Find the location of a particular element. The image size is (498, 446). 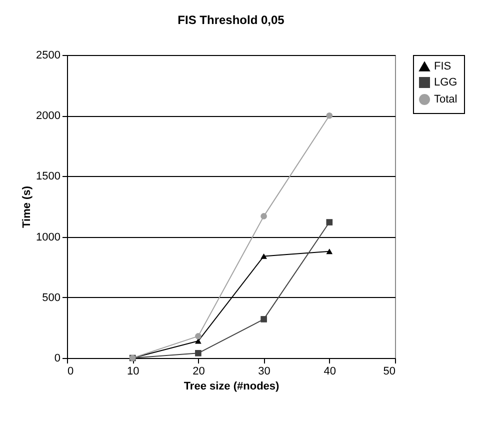

x-tick-label: 30 is located at coordinates (264, 372).